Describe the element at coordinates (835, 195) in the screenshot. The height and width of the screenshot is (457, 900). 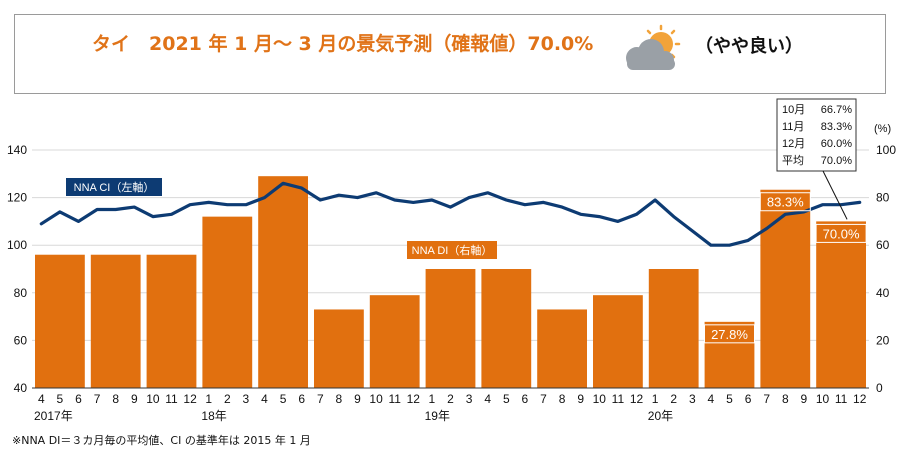
I see `callout-line` at that location.